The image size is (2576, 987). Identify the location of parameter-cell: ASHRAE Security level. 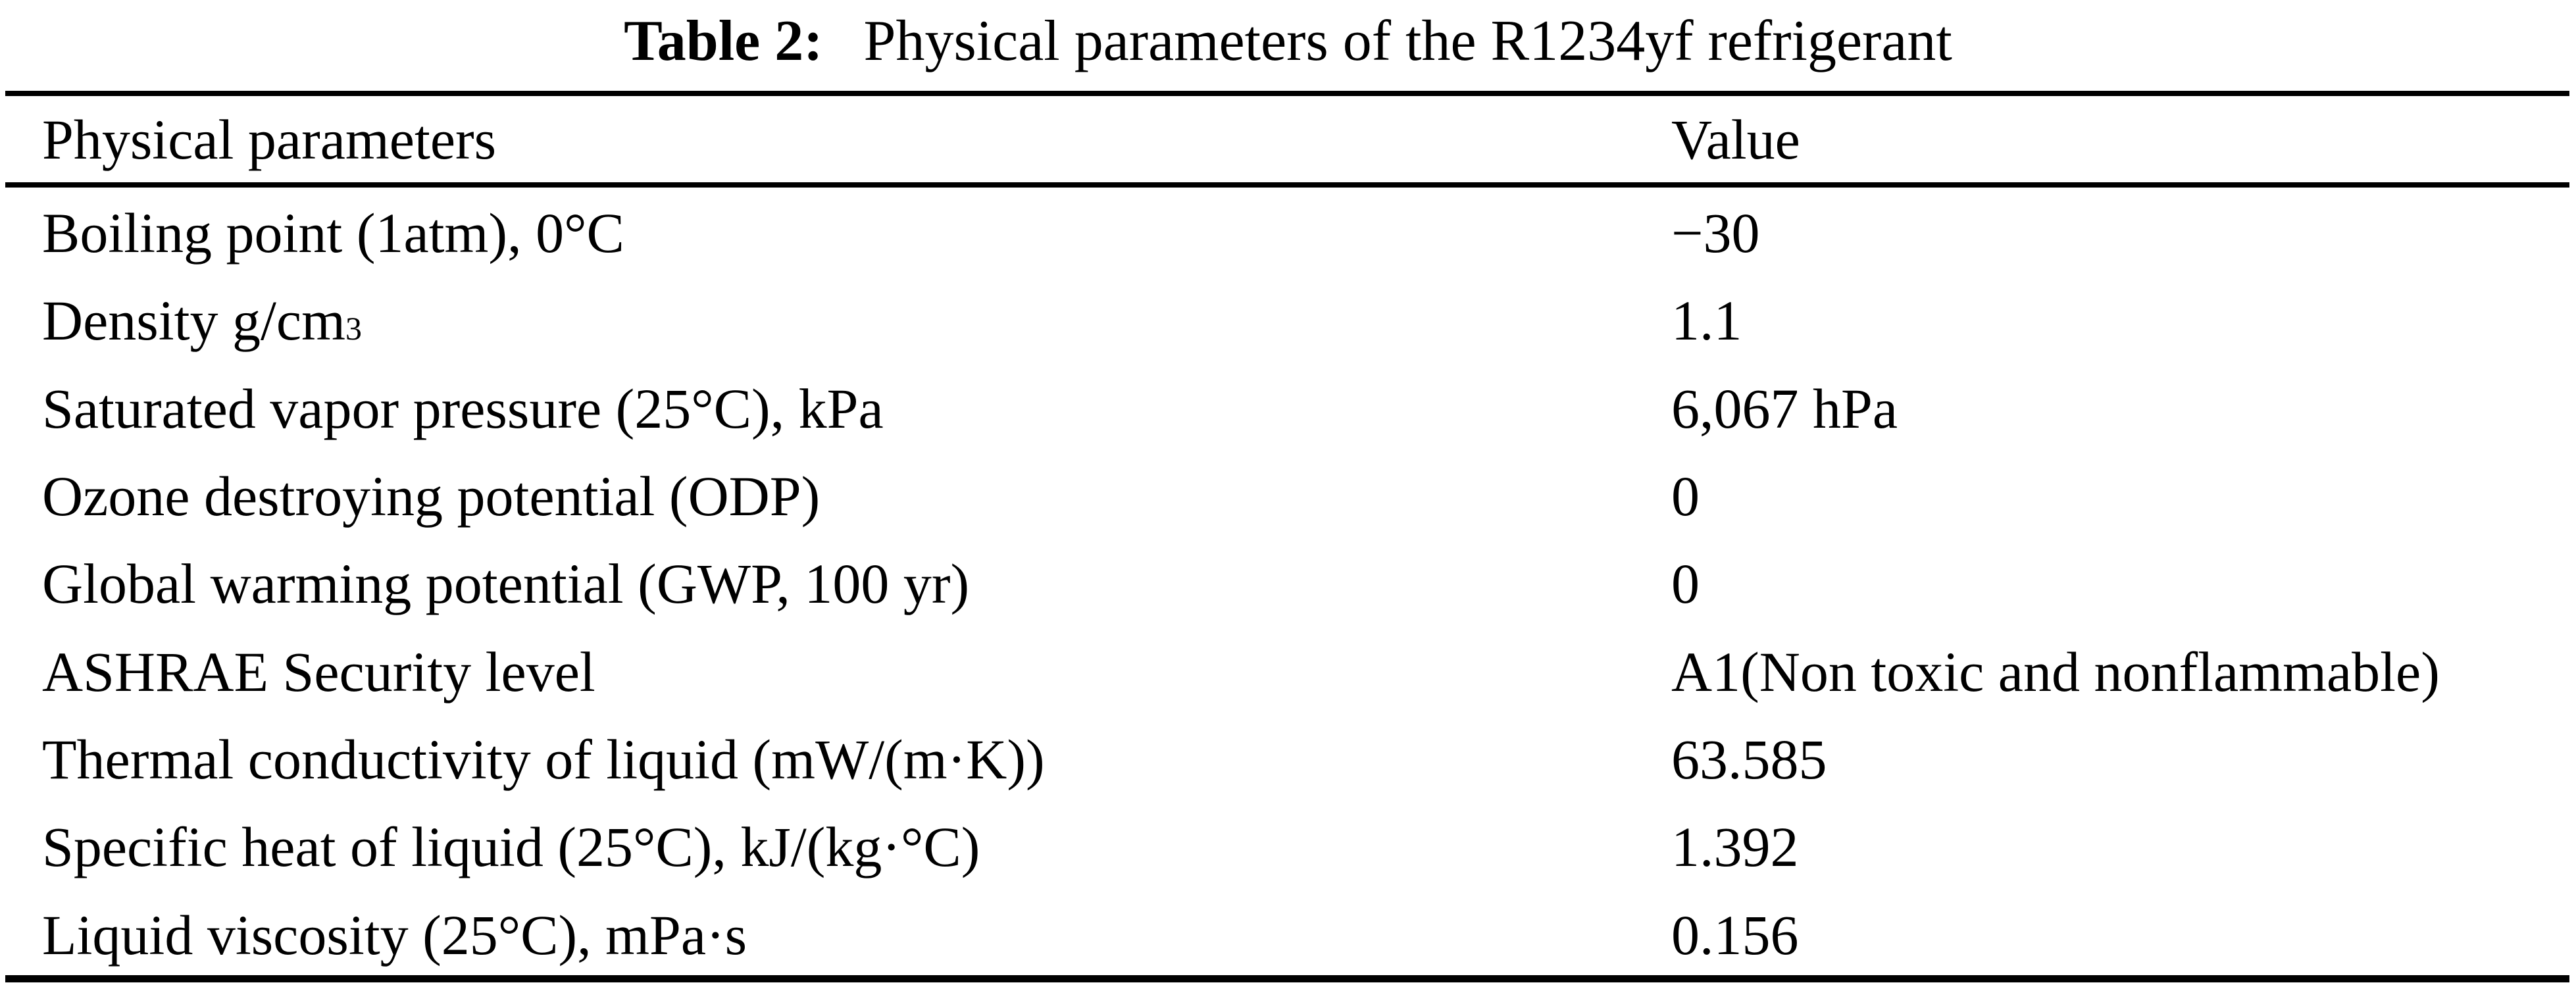
(318, 671).